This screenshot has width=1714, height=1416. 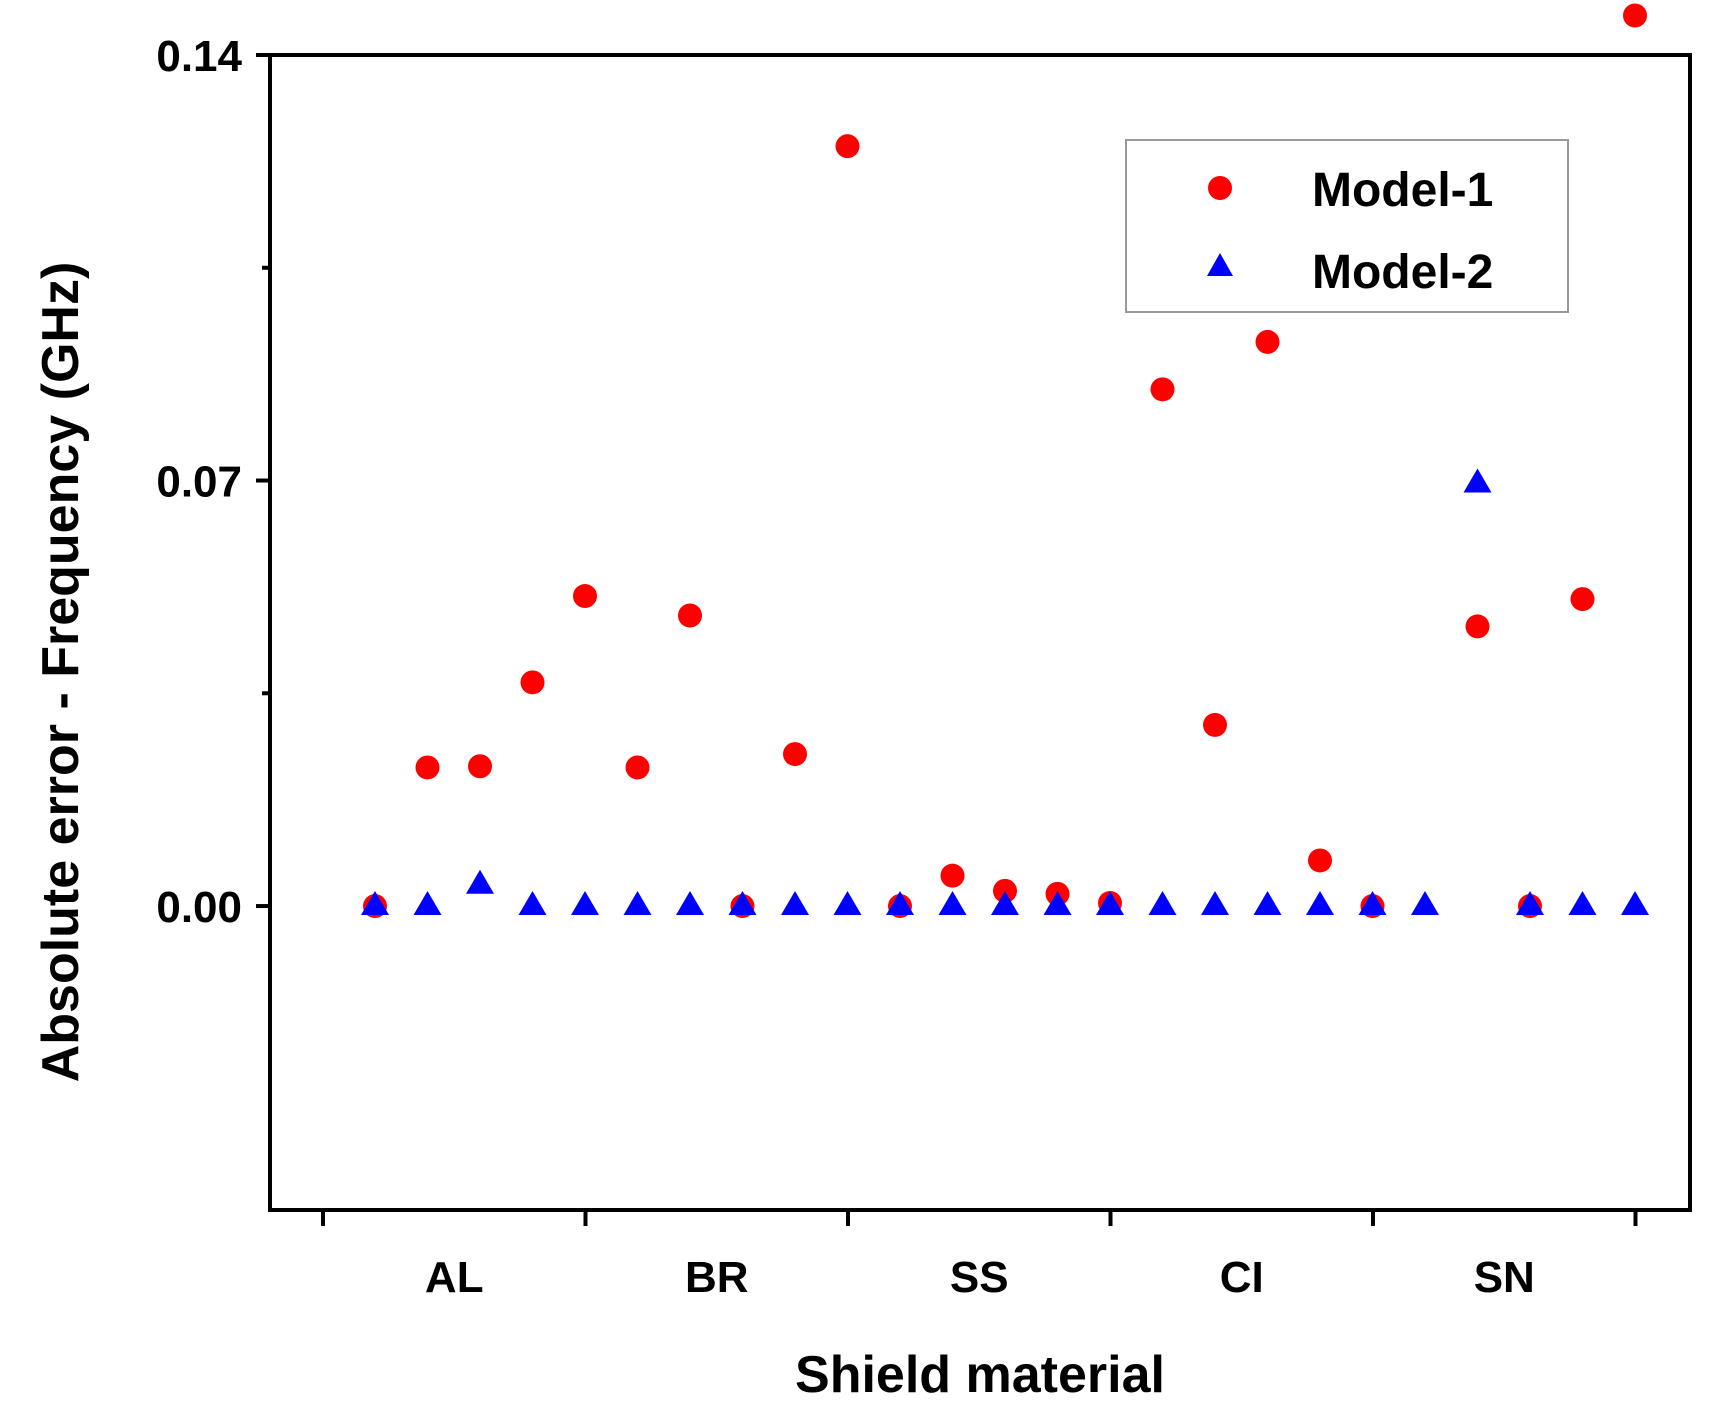 I want to click on y-tick-label: 0.00, so click(x=199, y=907).